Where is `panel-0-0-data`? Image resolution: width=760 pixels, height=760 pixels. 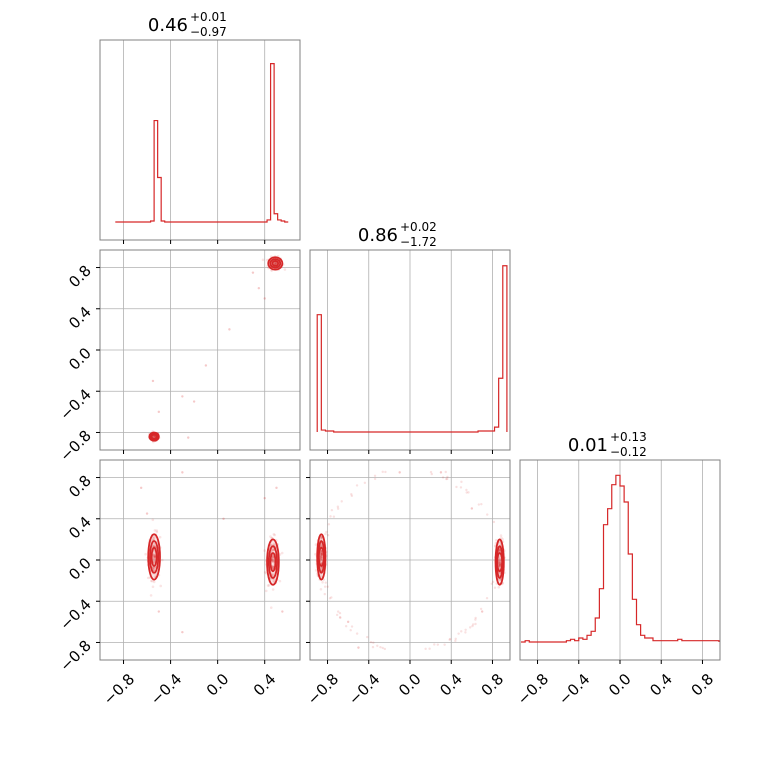
panel-0-0-data is located at coordinates (202, 143).